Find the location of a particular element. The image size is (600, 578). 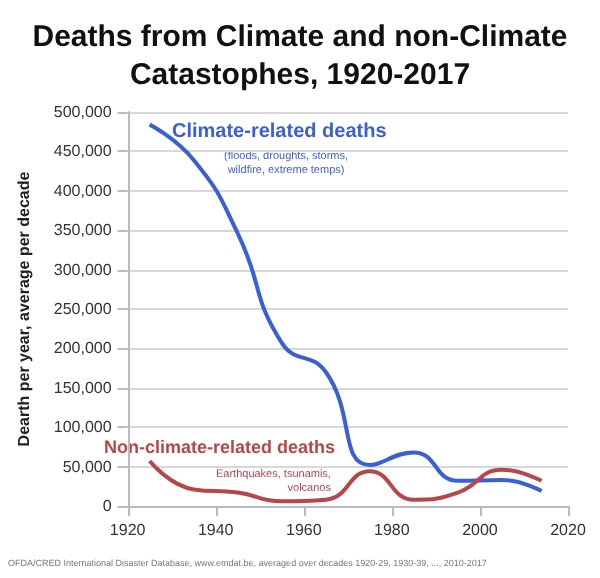

x-tick-label: 1940 is located at coordinates (216, 530).